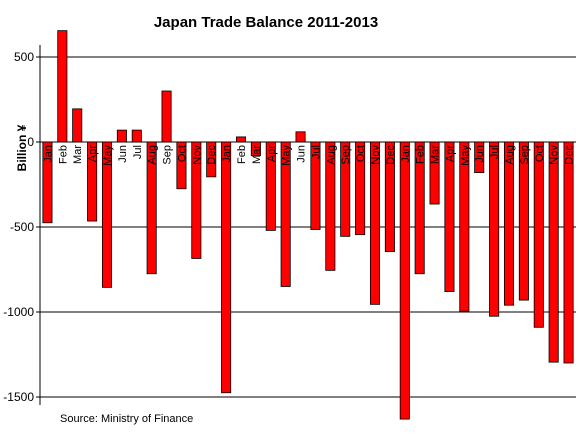 This screenshot has width=579, height=437. Describe the element at coordinates (22, 147) in the screenshot. I see `y-axis-label: Billion ¥` at that location.